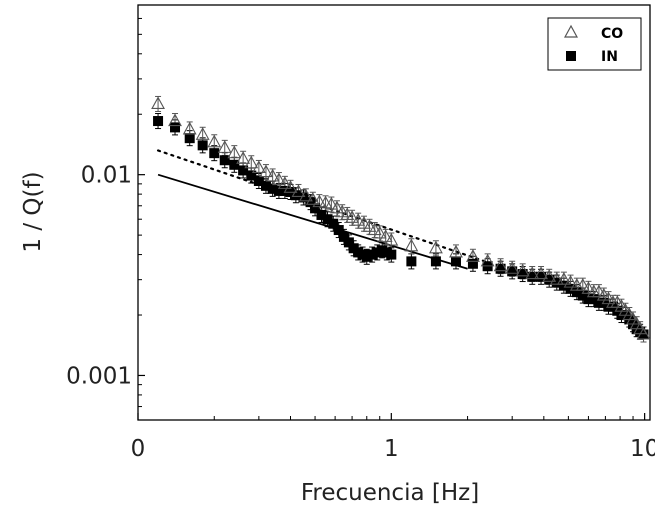 The image size is (655, 510). What do you see at coordinates (99, 376) in the screenshot?
I see `y-tick-label: 0.001` at bounding box center [99, 376].